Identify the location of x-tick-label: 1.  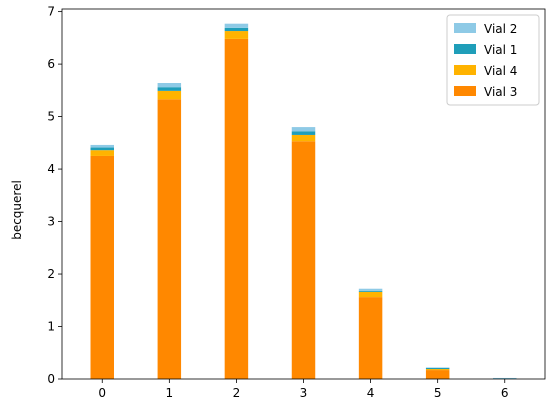
(170, 393).